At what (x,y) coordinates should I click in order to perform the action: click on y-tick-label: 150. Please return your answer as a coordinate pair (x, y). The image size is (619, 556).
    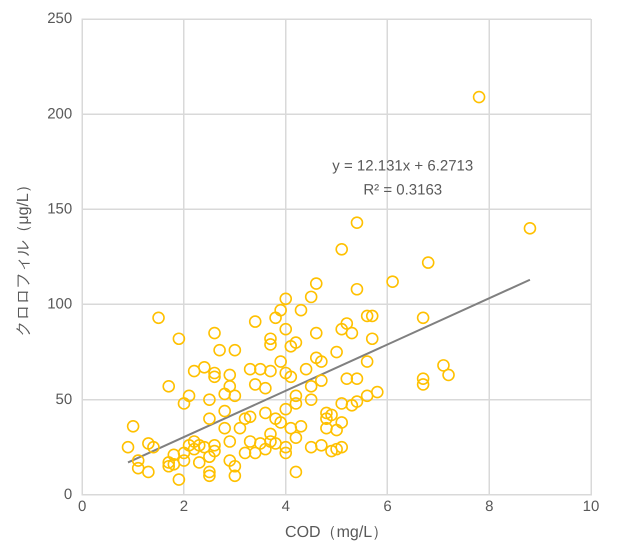
    Looking at the image, I should click on (59, 209).